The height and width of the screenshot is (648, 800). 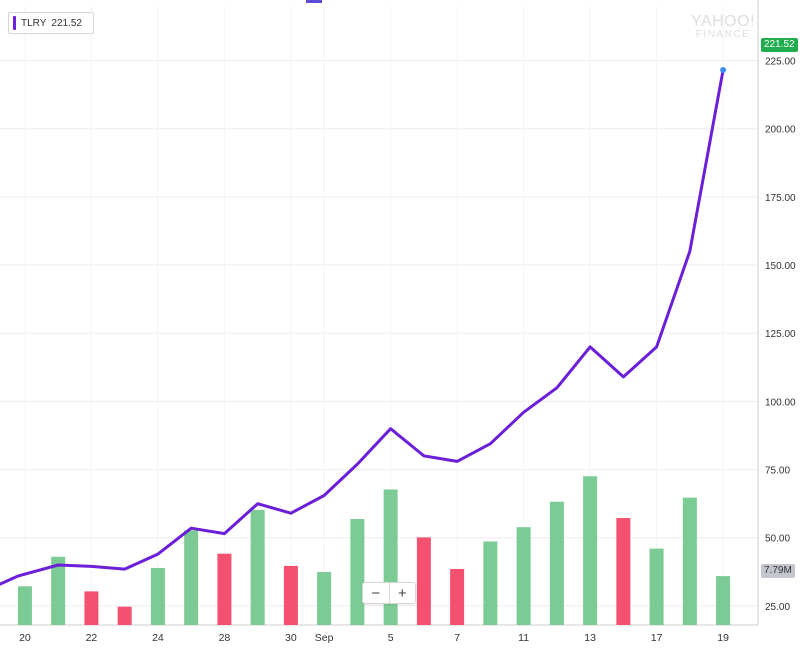 What do you see at coordinates (777, 607) in the screenshot?
I see `y-tick-label: 25.00` at bounding box center [777, 607].